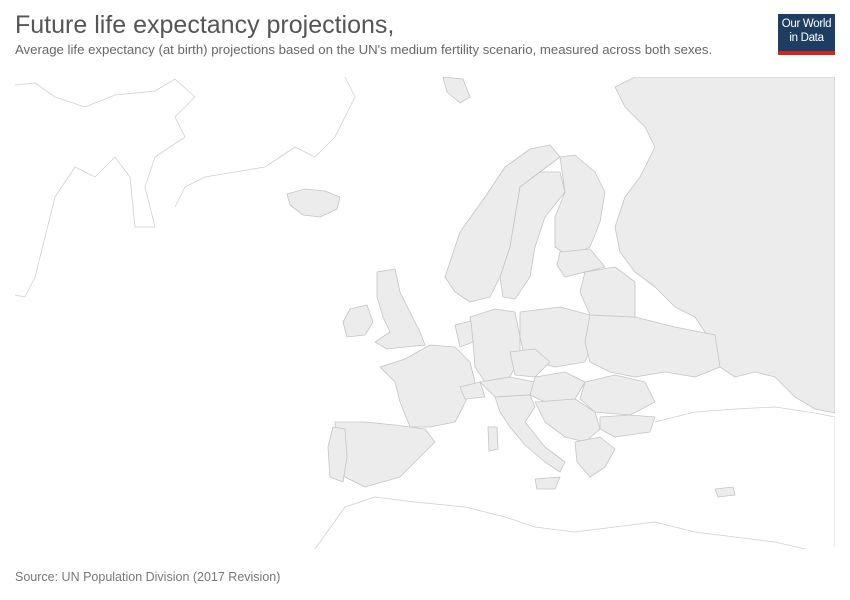 The image size is (850, 600). I want to click on country-ireland, so click(358, 321).